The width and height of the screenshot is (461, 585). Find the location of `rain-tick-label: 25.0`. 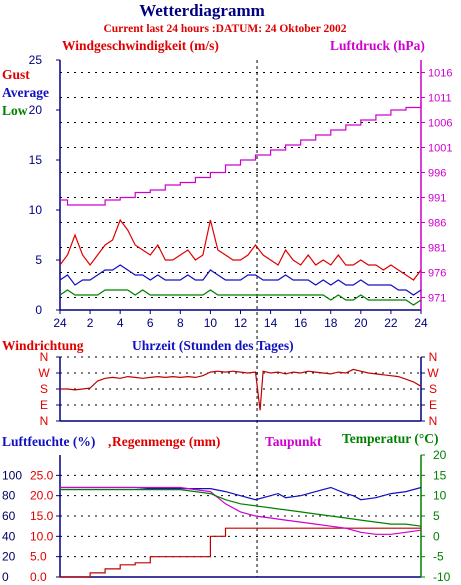

rain-tick-label: 25.0 is located at coordinates (42, 475).